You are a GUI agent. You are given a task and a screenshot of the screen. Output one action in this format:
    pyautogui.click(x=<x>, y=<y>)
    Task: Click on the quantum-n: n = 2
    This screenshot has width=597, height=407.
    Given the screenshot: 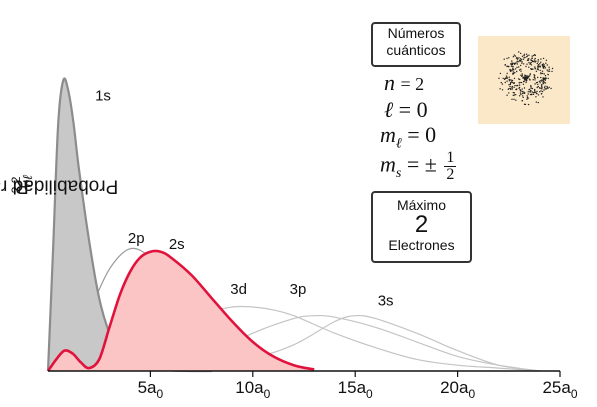 What is the action you would take?
    pyautogui.click(x=404, y=82)
    